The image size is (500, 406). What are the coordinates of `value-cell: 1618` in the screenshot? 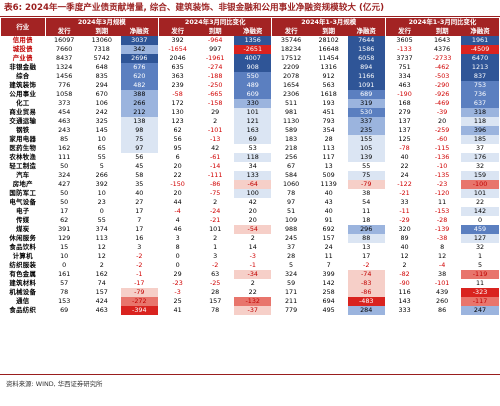 It's located at (328, 94).